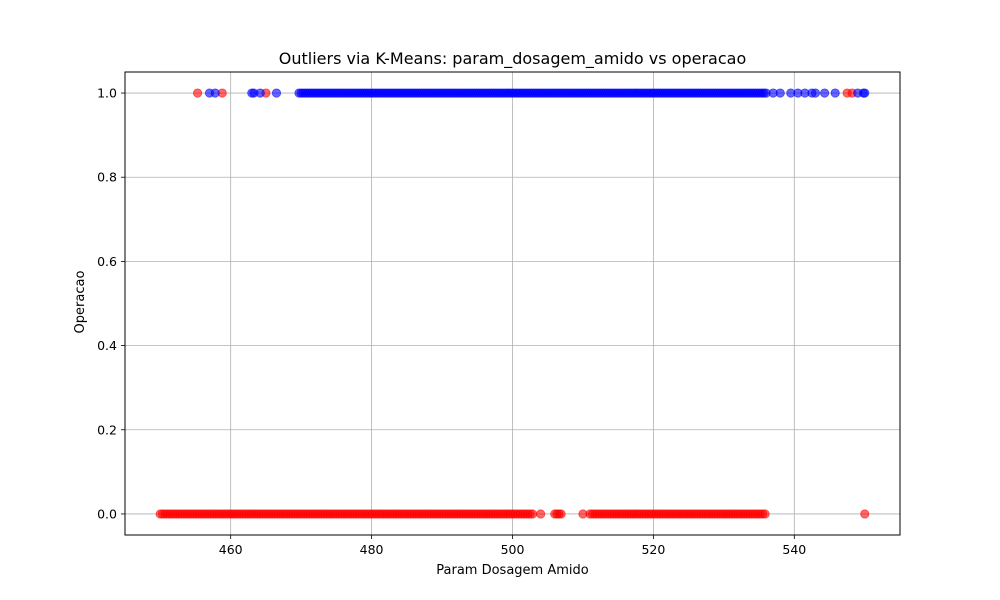 The image size is (1000, 600). What do you see at coordinates (107, 345) in the screenshot?
I see `y-tick-label: 0.4` at bounding box center [107, 345].